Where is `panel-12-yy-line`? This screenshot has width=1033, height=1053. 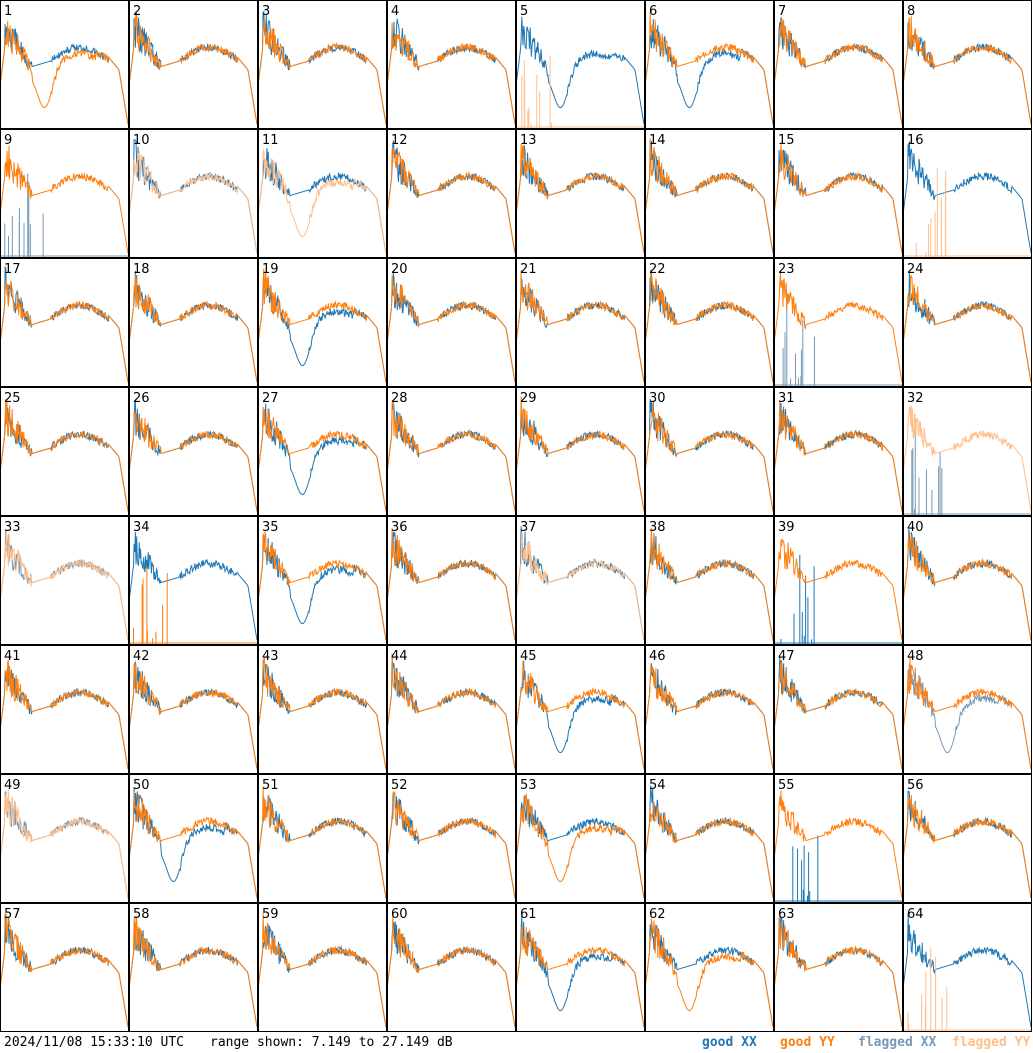
panel-12-yy-line is located at coordinates (451, 200).